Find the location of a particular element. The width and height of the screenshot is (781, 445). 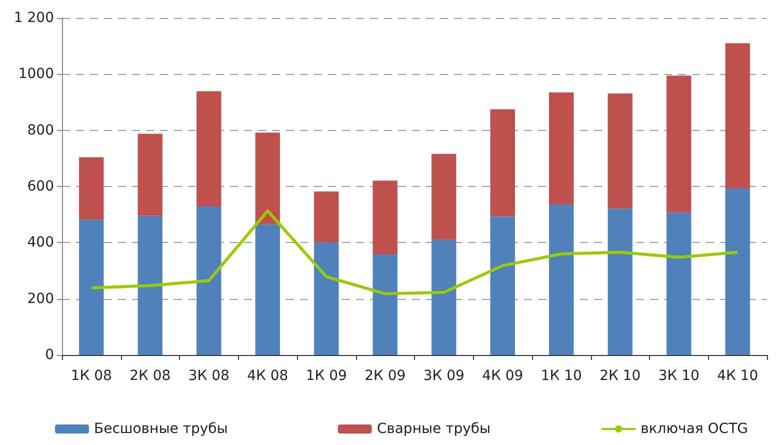

x-tick-label: 1К 09 is located at coordinates (326, 376).